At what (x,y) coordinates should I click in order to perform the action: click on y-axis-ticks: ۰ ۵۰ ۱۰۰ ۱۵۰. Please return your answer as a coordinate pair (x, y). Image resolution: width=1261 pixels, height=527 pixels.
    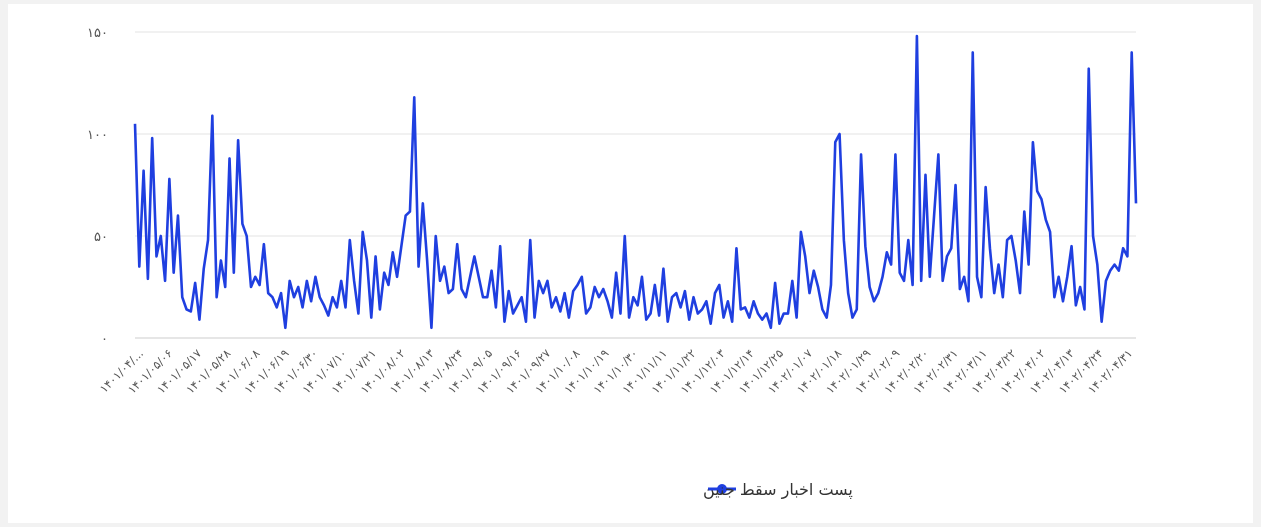
    Looking at the image, I should click on (97, 186).